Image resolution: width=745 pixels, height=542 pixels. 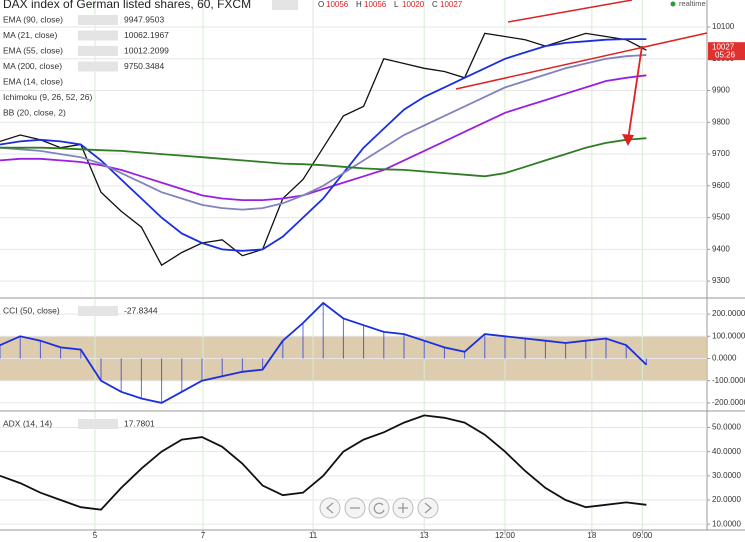 What do you see at coordinates (359, 4) in the screenshot?
I see `ohlc-label: H` at bounding box center [359, 4].